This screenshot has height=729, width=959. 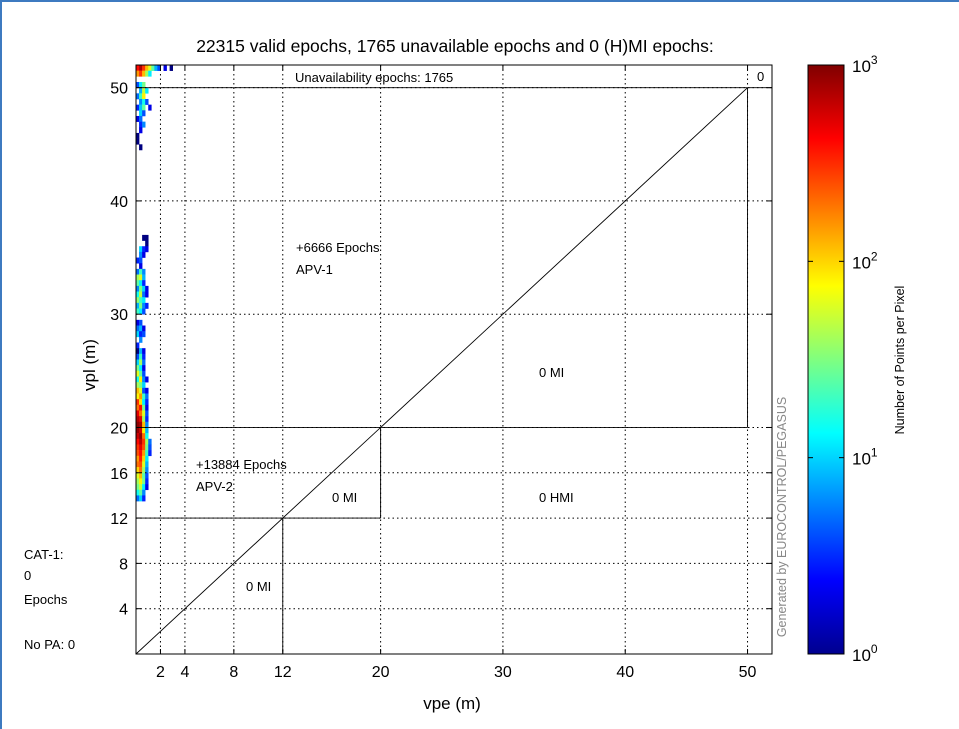 I want to click on cat1-unit: Epochs, so click(x=46, y=599).